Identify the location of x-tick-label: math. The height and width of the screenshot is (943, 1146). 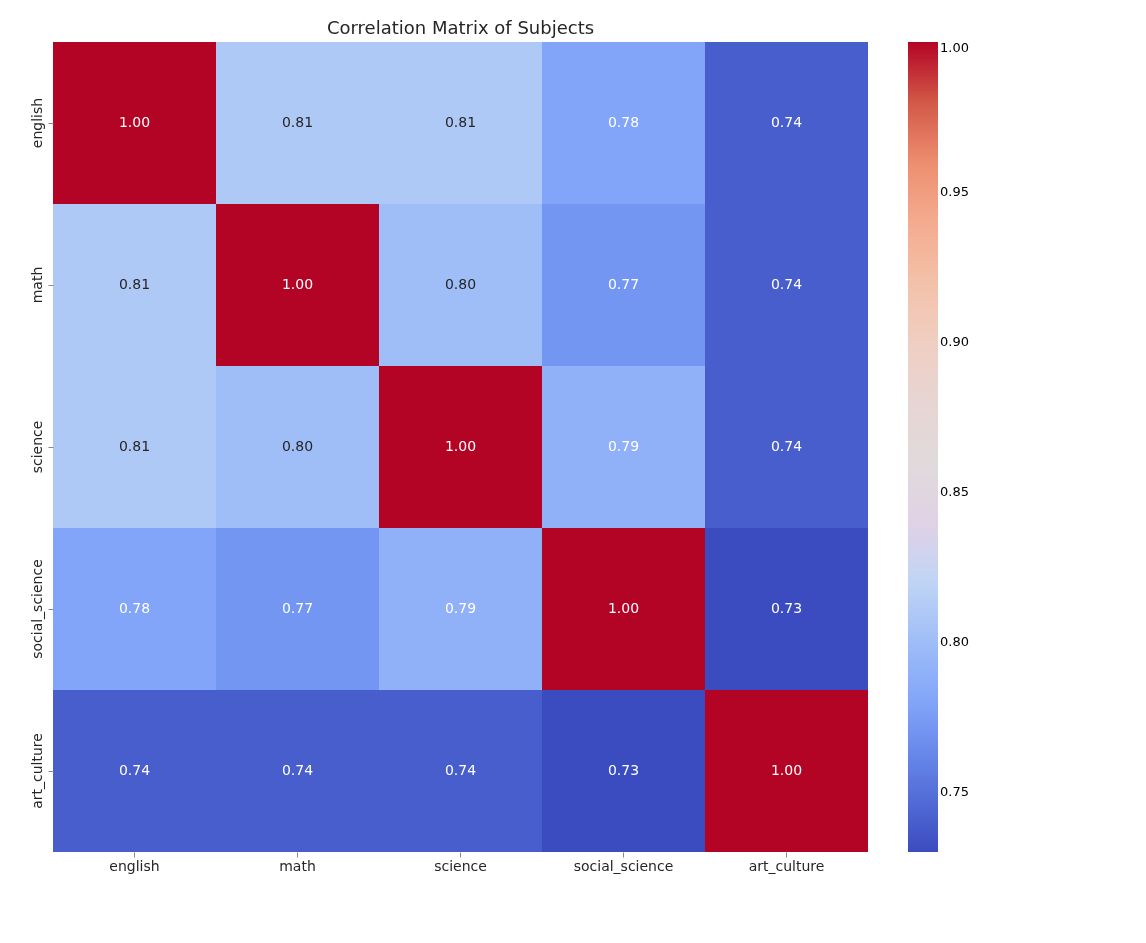
(297, 865).